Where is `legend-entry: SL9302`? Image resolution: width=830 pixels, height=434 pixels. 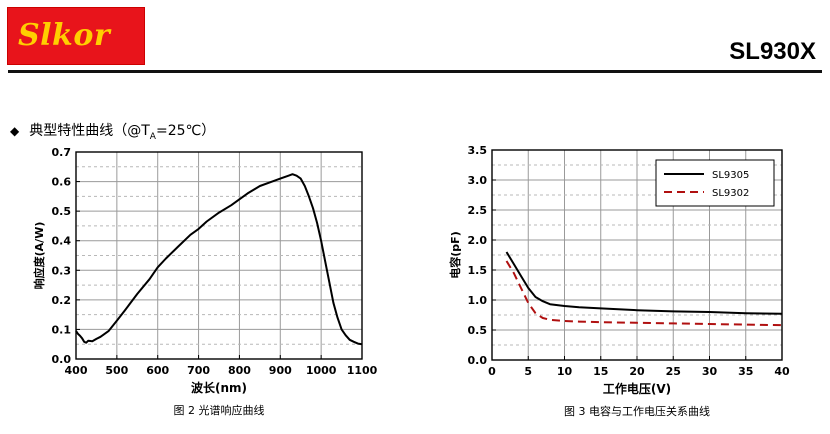 legend-entry: SL9302 is located at coordinates (730, 193).